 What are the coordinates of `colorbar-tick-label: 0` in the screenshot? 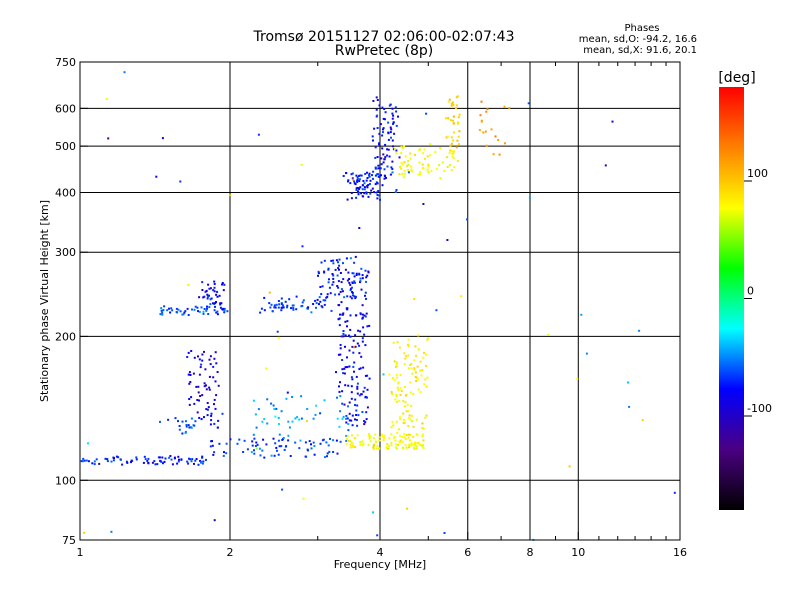 It's located at (750, 291).